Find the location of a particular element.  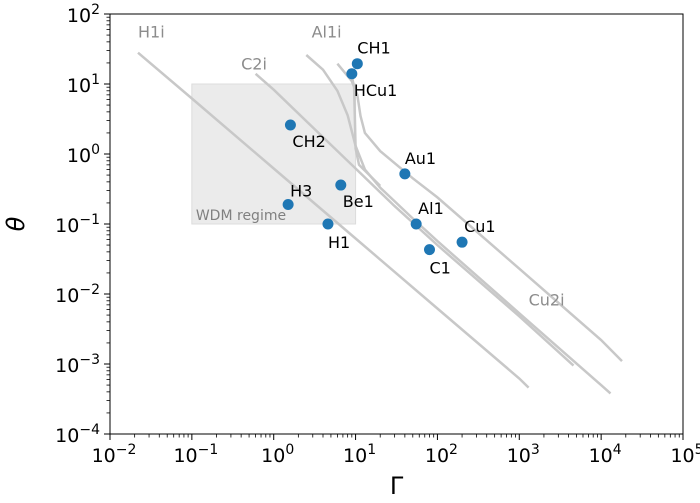

point-label-cu1: Cu1 is located at coordinates (480, 226).